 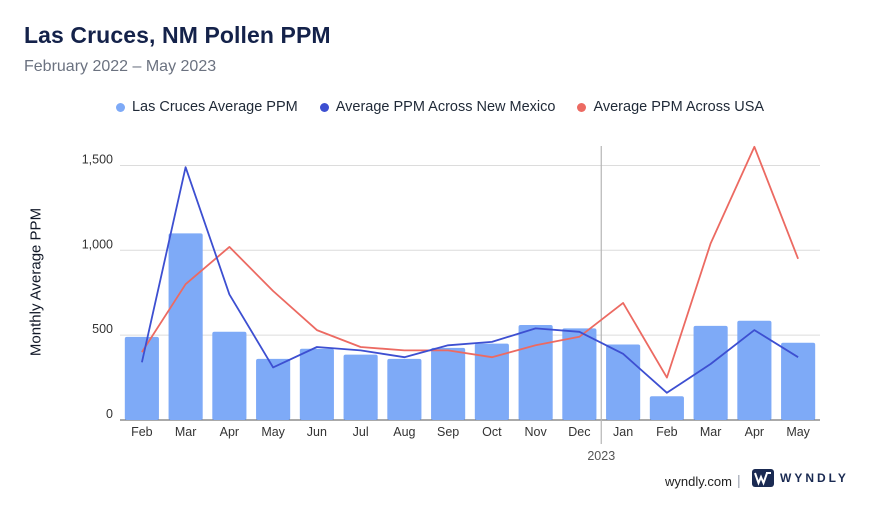 I want to click on x-tick-label: Nov, so click(x=536, y=432).